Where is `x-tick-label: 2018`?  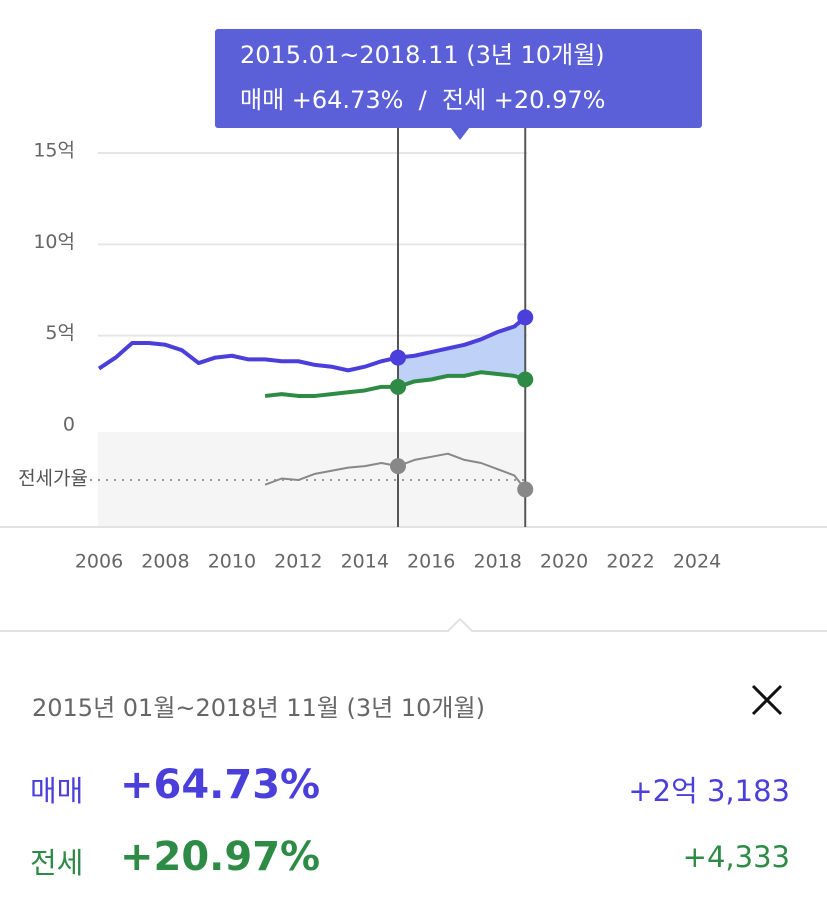
x-tick-label: 2018 is located at coordinates (497, 562).